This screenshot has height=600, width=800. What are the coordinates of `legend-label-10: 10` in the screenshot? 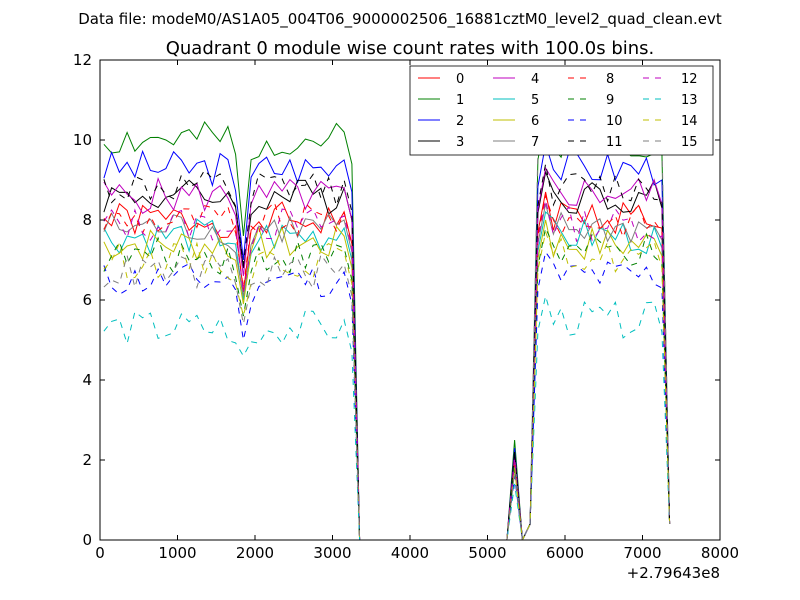 It's located at (614, 121).